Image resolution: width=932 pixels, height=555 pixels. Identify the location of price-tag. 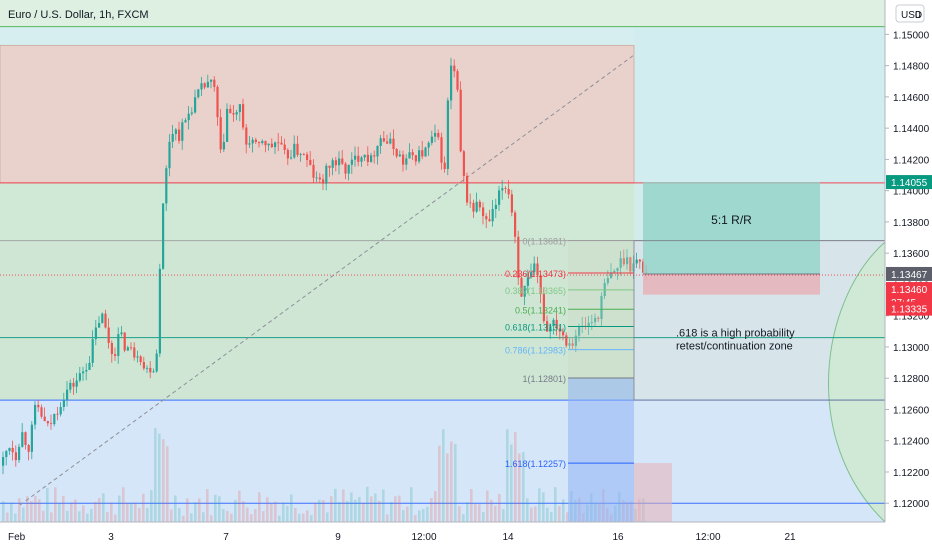
(909, 308).